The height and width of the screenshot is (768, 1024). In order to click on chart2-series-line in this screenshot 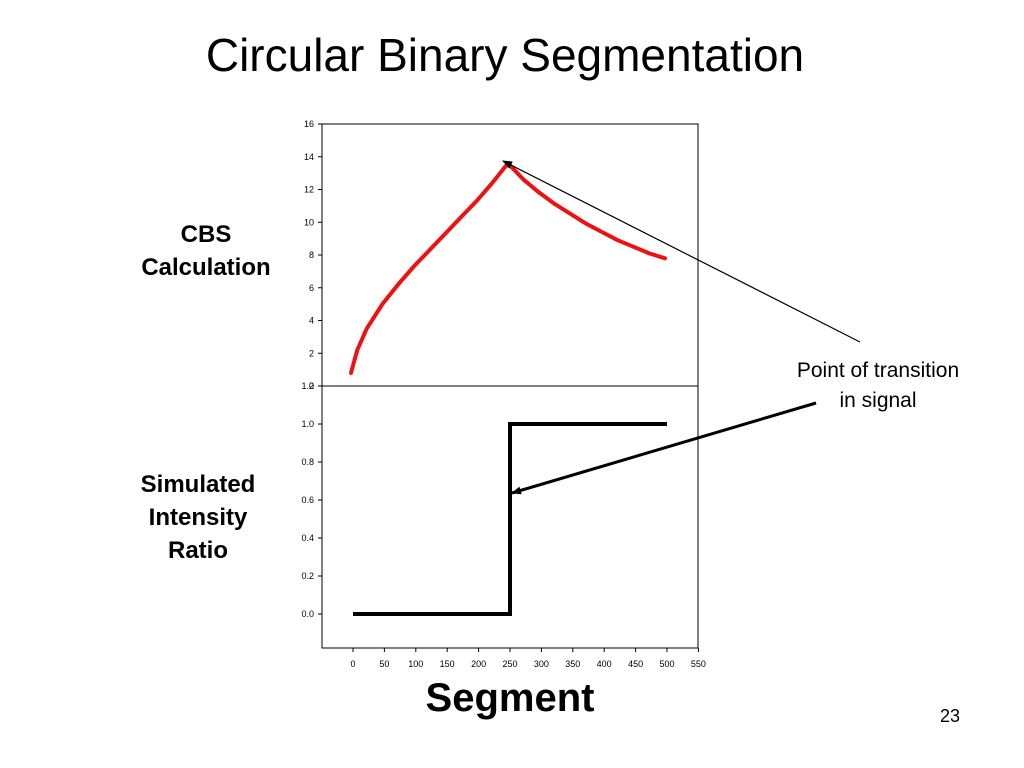, I will do `click(510, 519)`.